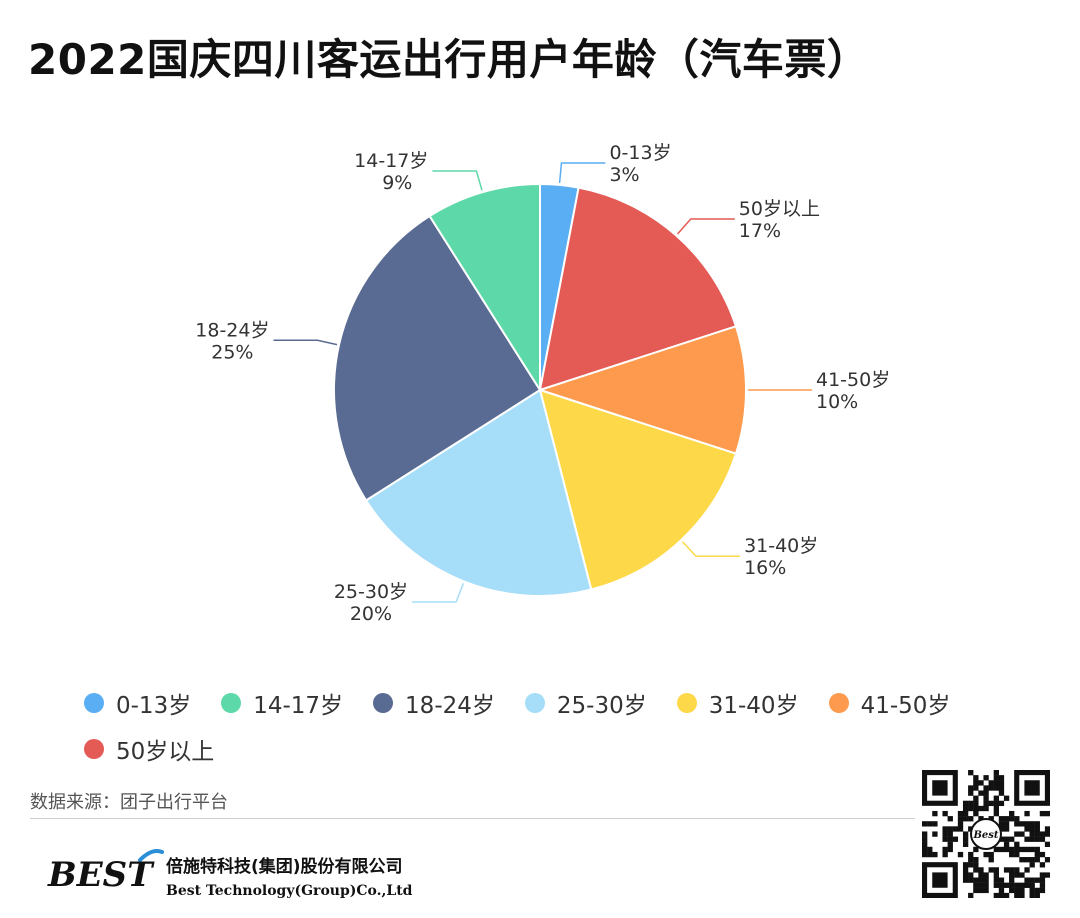 The width and height of the screenshot is (1080, 918). I want to click on legend-item-25-30: 25-30岁, so click(585, 703).